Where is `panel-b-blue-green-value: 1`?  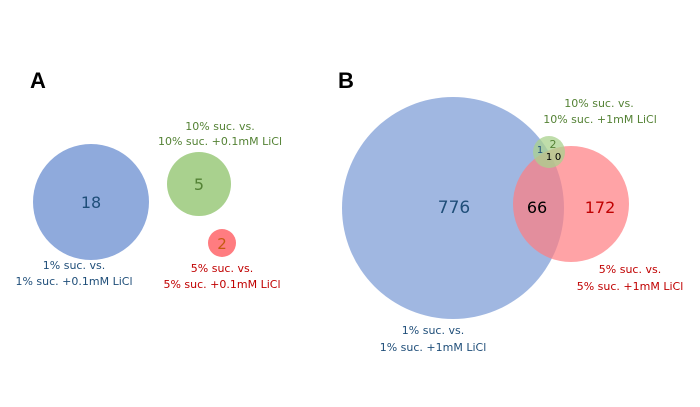
panel-b-blue-green-value: 1 is located at coordinates (540, 150).